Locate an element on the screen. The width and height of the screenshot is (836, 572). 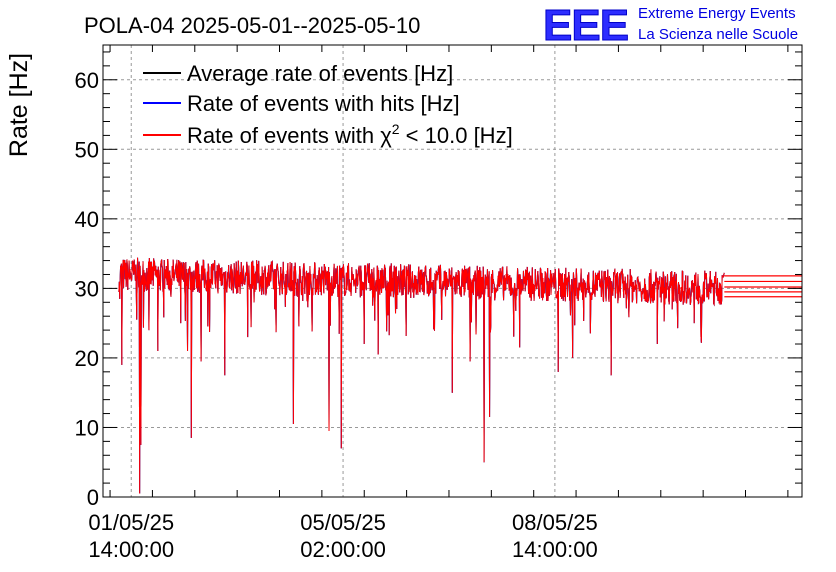
x-tick-label-date: 01/05/25 is located at coordinates (131, 522).